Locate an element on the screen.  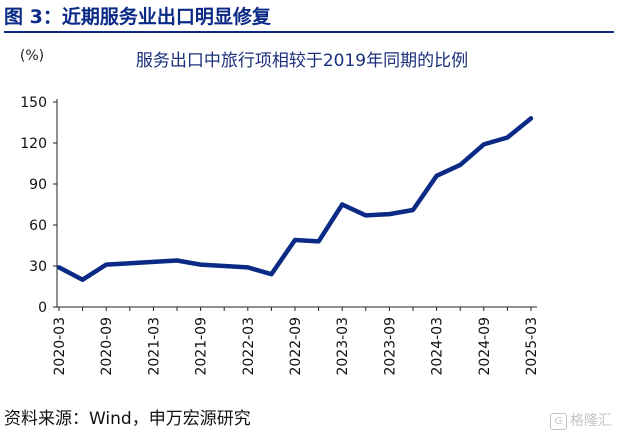
y-axis-ticks: 0 30 60 90 120 150 is located at coordinates (38, 205).